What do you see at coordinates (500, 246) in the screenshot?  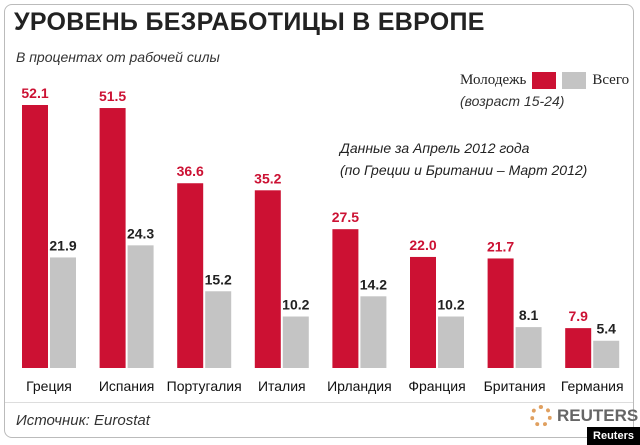 I see `value-label: 21.7` at bounding box center [500, 246].